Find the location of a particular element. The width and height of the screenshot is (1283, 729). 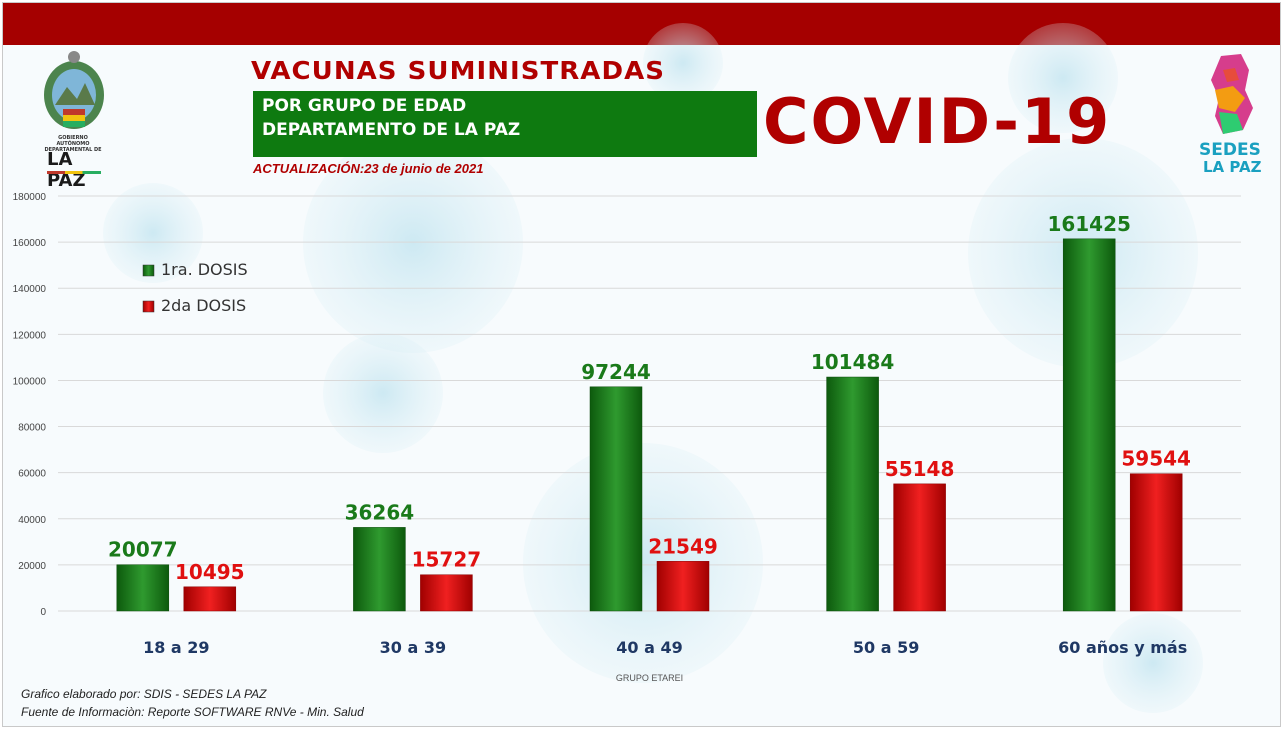

x-tick-label: 18 a 29 is located at coordinates (176, 647).